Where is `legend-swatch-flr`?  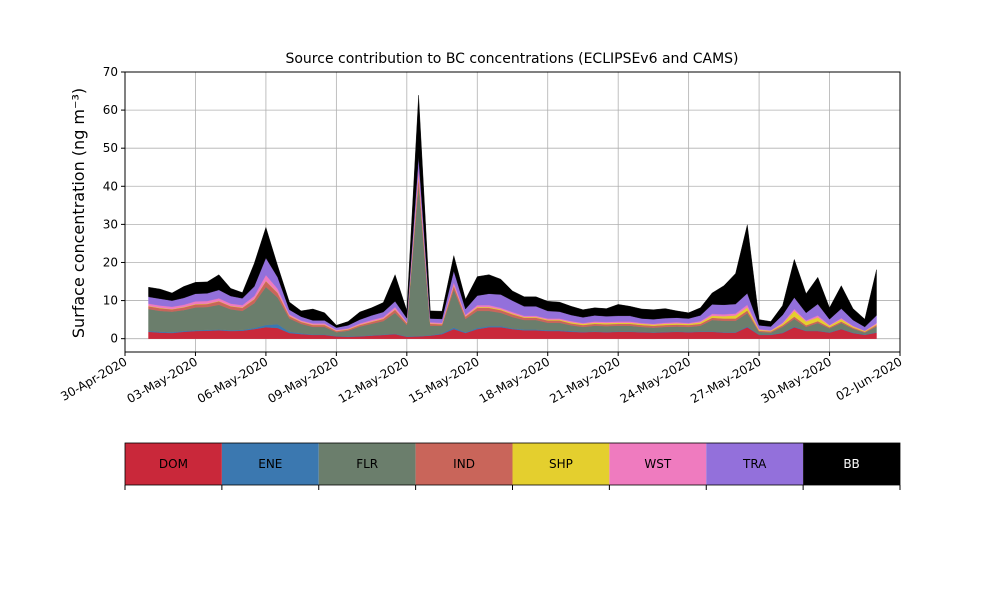
legend-swatch-flr is located at coordinates (367, 464).